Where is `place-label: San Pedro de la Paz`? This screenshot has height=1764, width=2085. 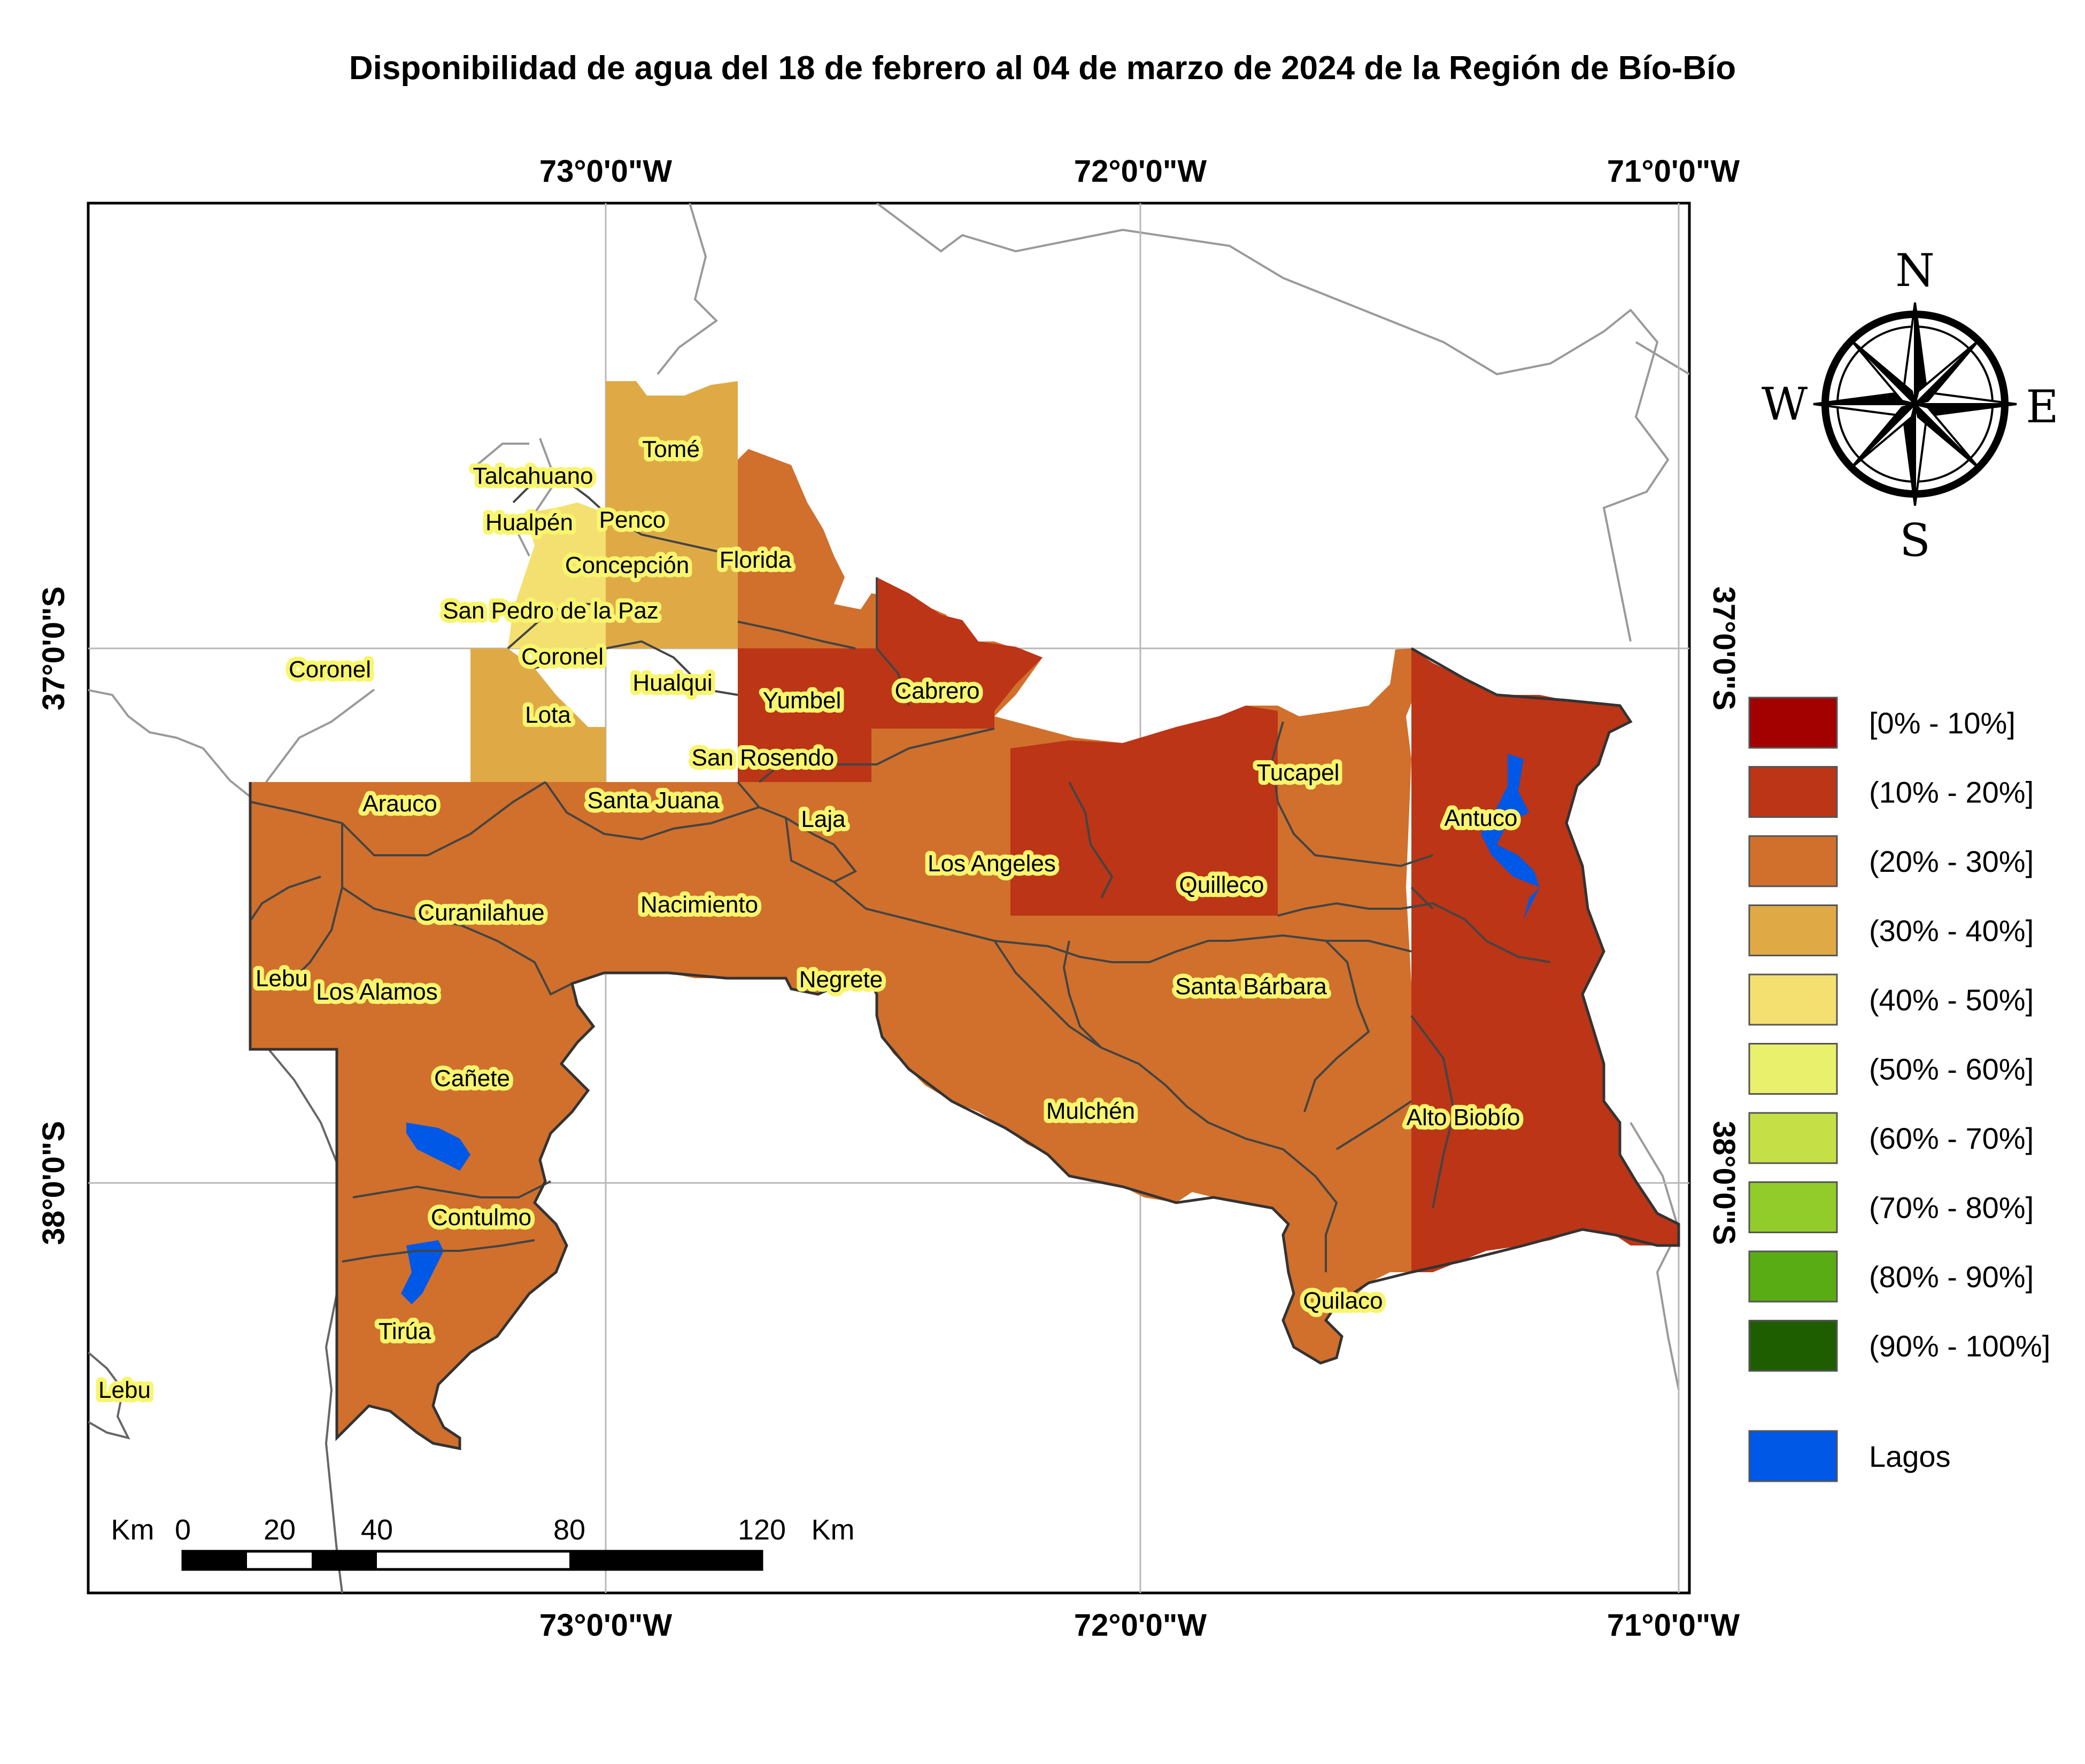
place-label: San Pedro de la Paz is located at coordinates (551, 611).